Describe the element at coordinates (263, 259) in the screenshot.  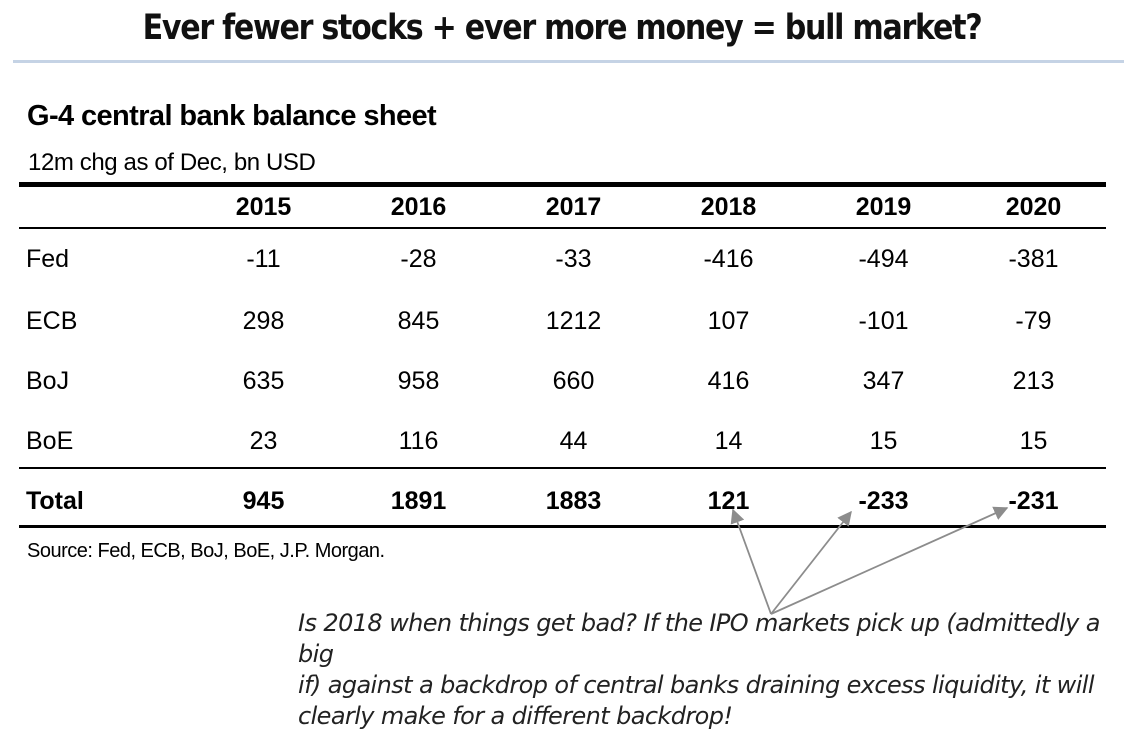
I see `table-cell: -11` at that location.